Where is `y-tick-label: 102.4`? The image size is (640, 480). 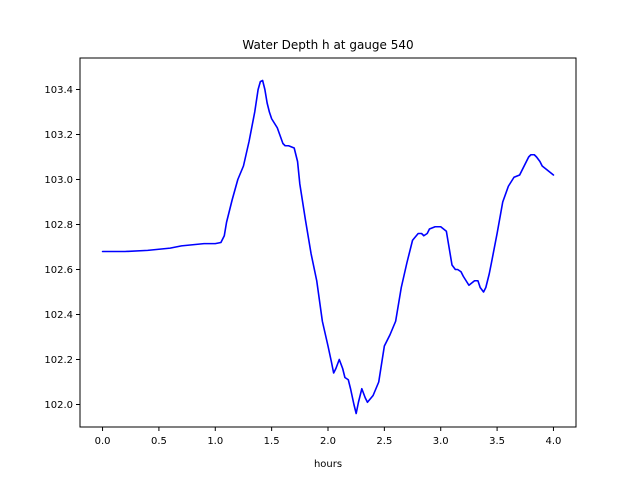 y-tick-label: 102.4 is located at coordinates (58, 315).